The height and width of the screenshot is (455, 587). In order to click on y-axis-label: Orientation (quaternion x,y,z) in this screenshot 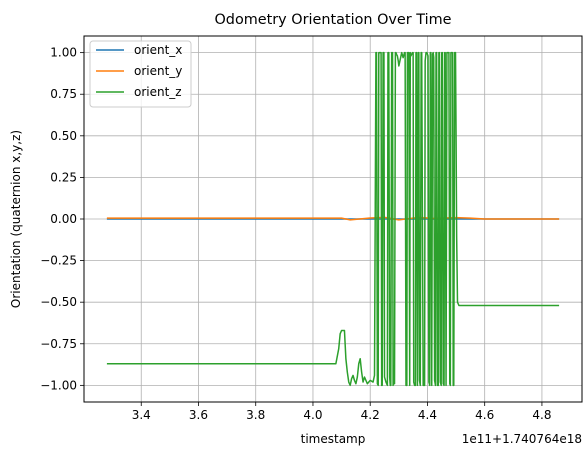, I will do `click(16, 219)`.